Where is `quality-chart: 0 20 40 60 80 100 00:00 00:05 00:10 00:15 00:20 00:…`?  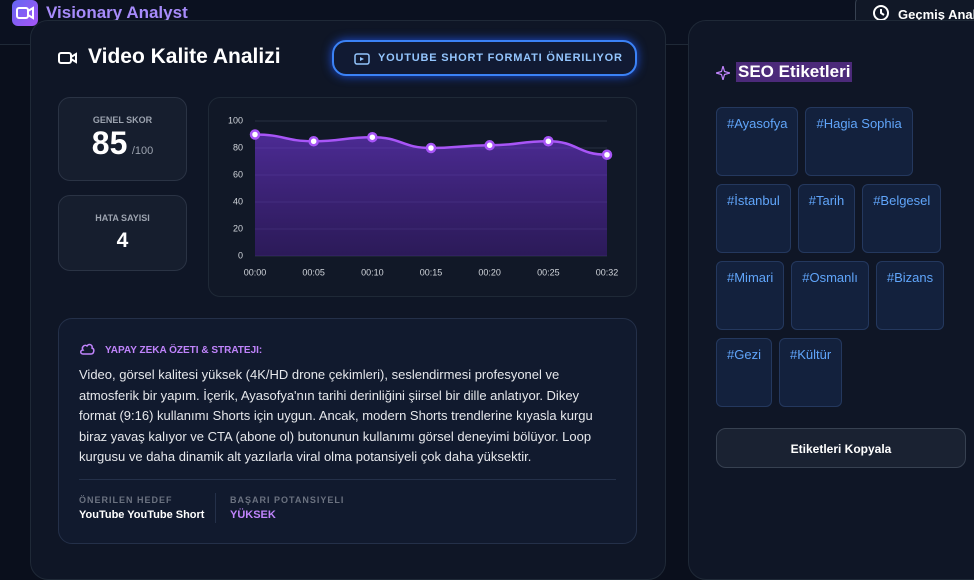
quality-chart: 0 20 40 60 80 100 00:00 00:05 00:10 00:15 00:20 00:… is located at coordinates (423, 196).